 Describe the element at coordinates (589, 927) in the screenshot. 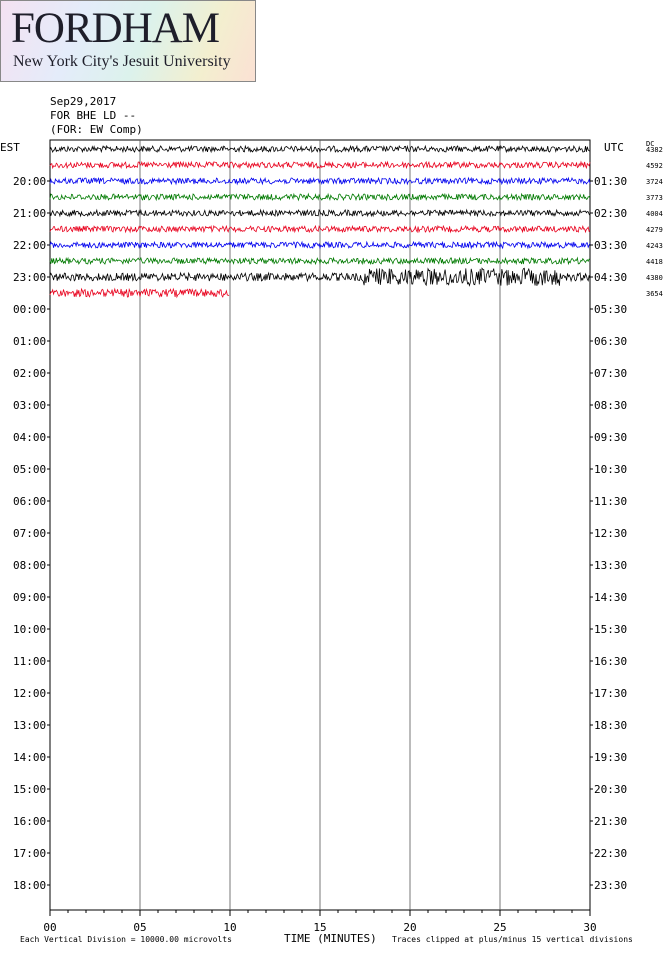

I see `x-tick-label: 30` at that location.